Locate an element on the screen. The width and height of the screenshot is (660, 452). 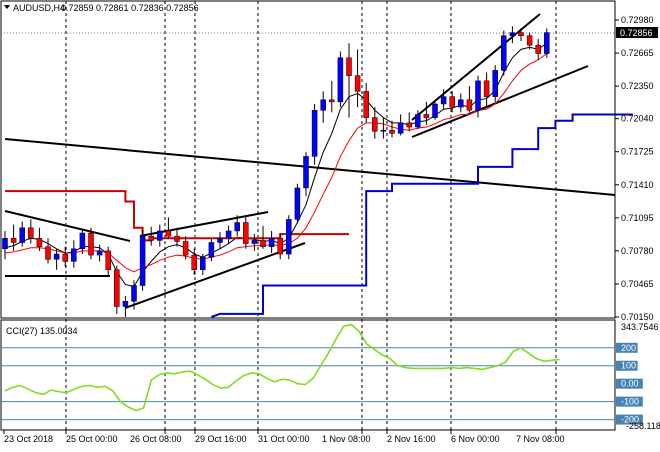
time-tick-label: 31 Oct 00:00 is located at coordinates (284, 439).